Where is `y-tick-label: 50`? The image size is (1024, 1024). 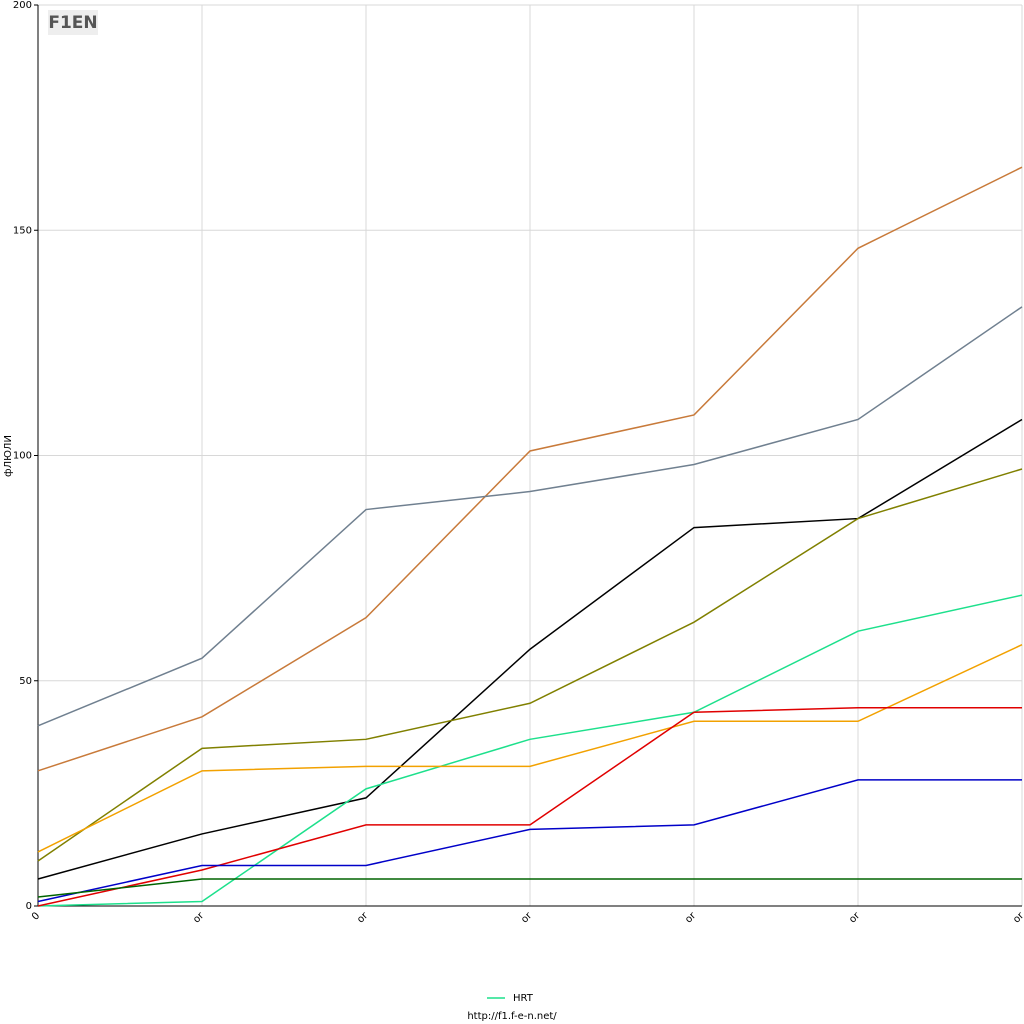 y-tick-label: 50 is located at coordinates (25, 681).